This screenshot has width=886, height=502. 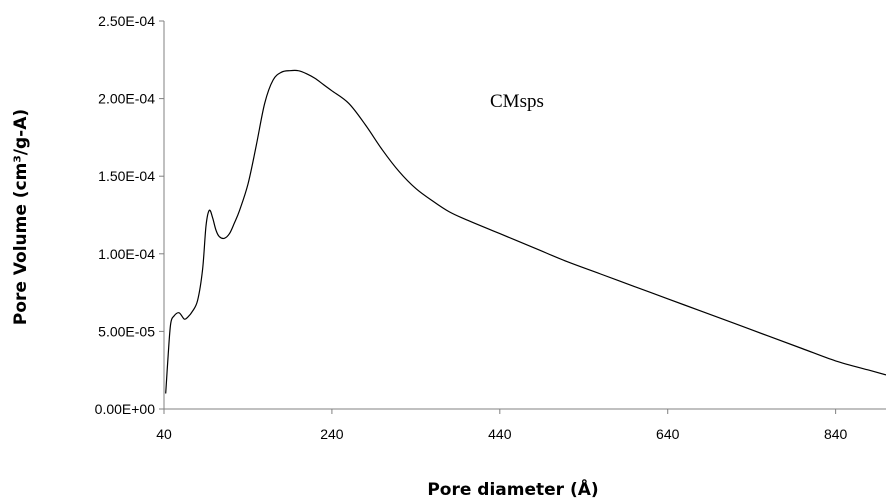 What do you see at coordinates (512, 488) in the screenshot?
I see `x-axis-title: Pore diameter (Å)` at bounding box center [512, 488].